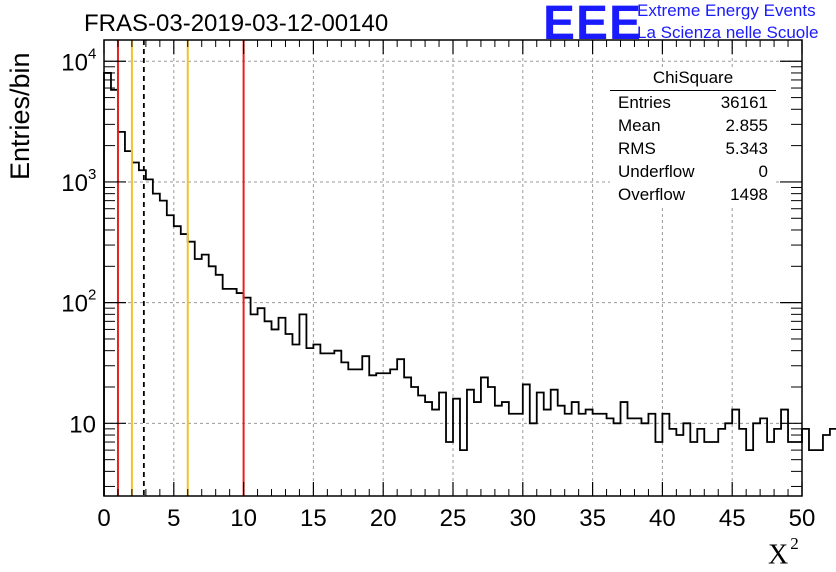 Image resolution: width=836 pixels, height=572 pixels. I want to click on reference-lines, so click(180, 268).